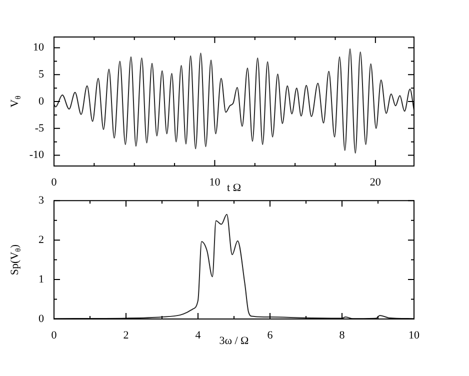 The width and height of the screenshot is (469, 376). What do you see at coordinates (270, 335) in the screenshot?
I see `x-tick-label: 6` at bounding box center [270, 335].